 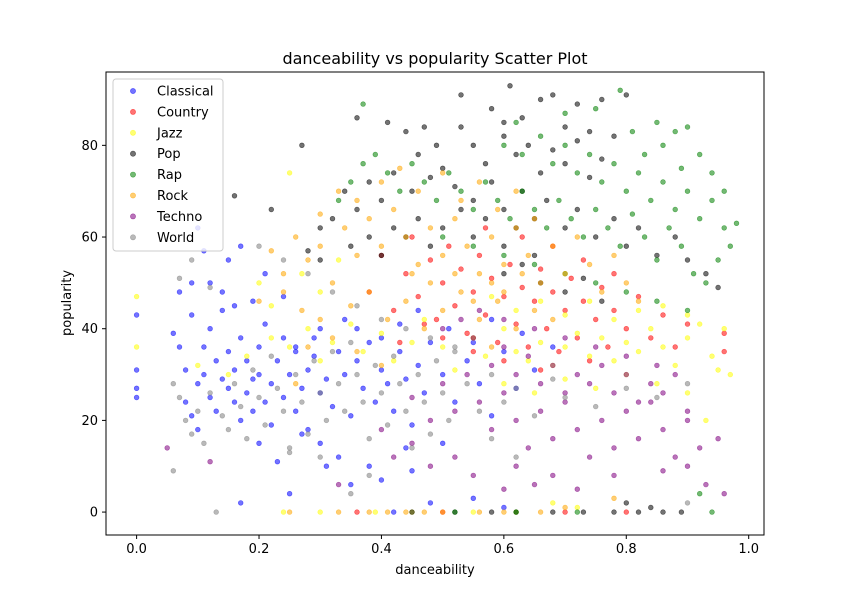 I want to click on x-axis: 0.0 0.2 0.4 0.6 0.8 1.0, so click(x=442, y=546).